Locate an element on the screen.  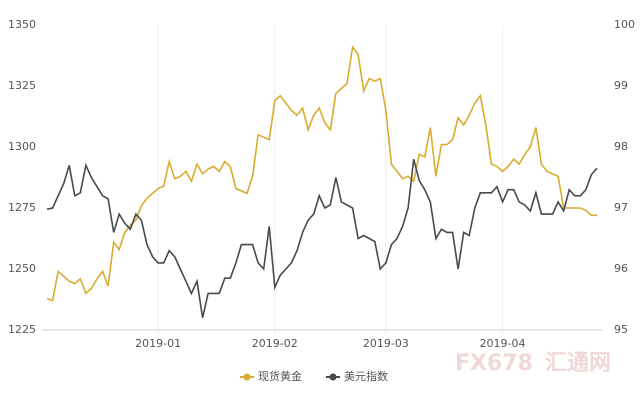
y2-tick-label: 97 is located at coordinates (621, 207).